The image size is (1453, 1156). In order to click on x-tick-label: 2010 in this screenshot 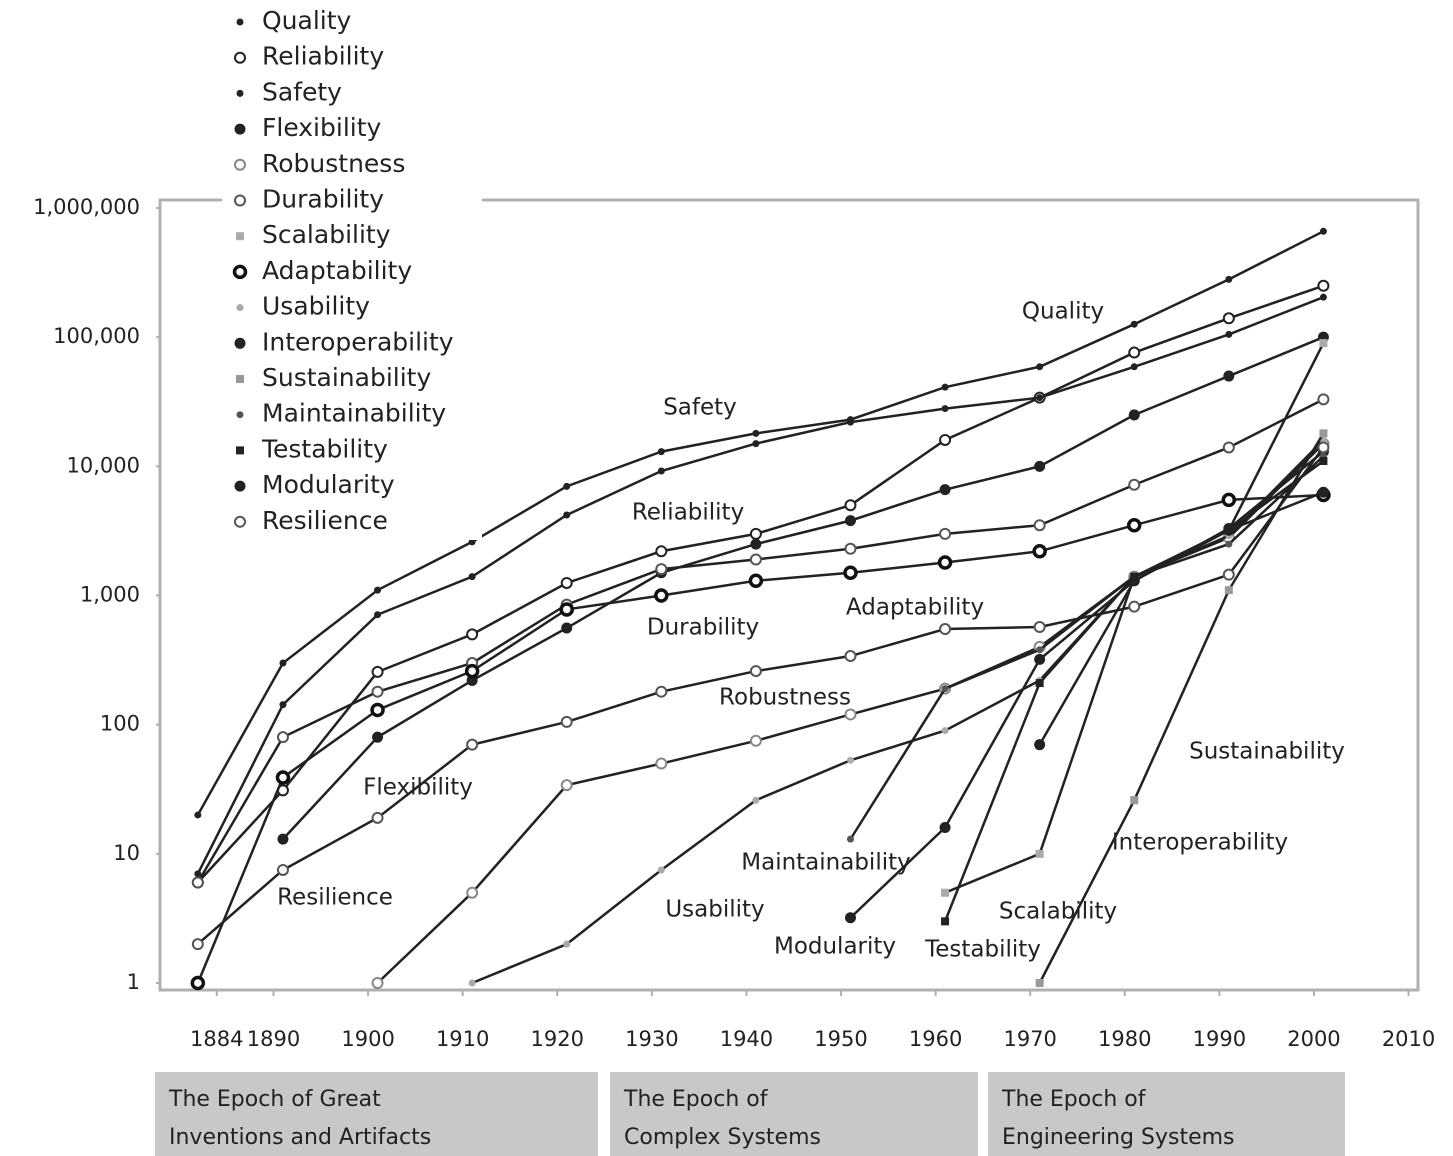, I will do `click(1408, 1039)`.